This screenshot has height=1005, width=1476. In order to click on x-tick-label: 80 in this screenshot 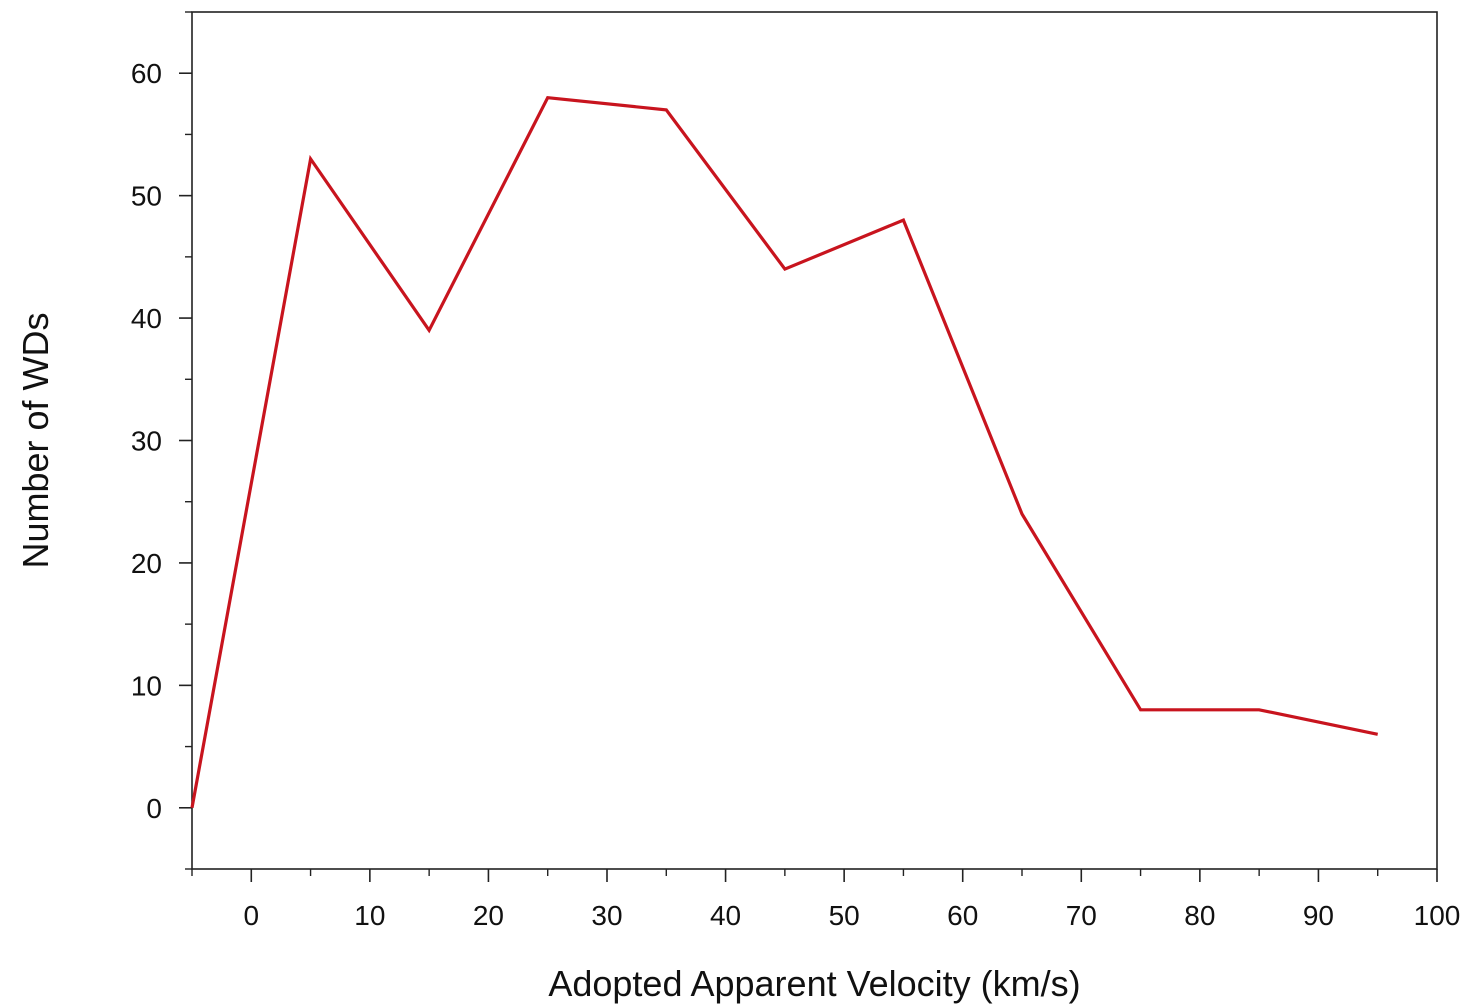, I will do `click(1199, 915)`.